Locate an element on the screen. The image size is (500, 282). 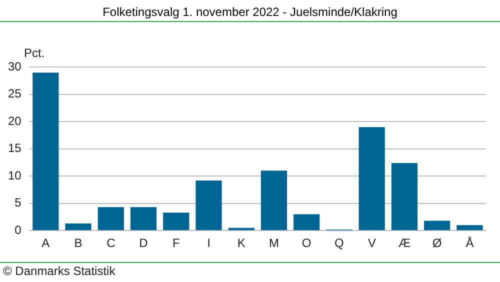
x-tick-label: Q is located at coordinates (339, 243).